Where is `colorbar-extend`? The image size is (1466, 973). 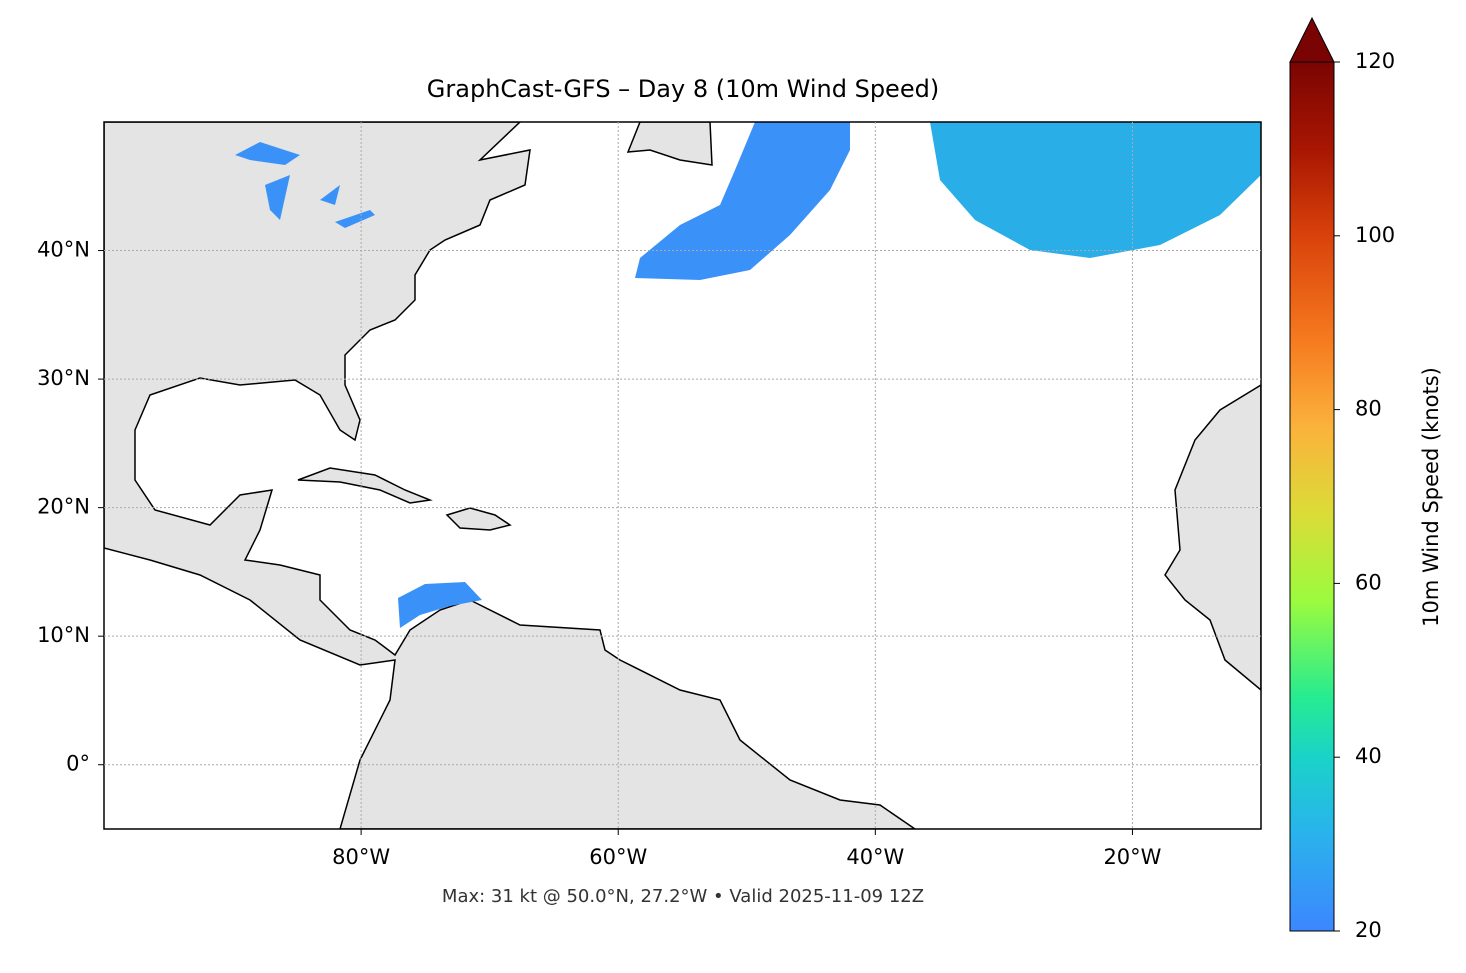 colorbar-extend is located at coordinates (1312, 39).